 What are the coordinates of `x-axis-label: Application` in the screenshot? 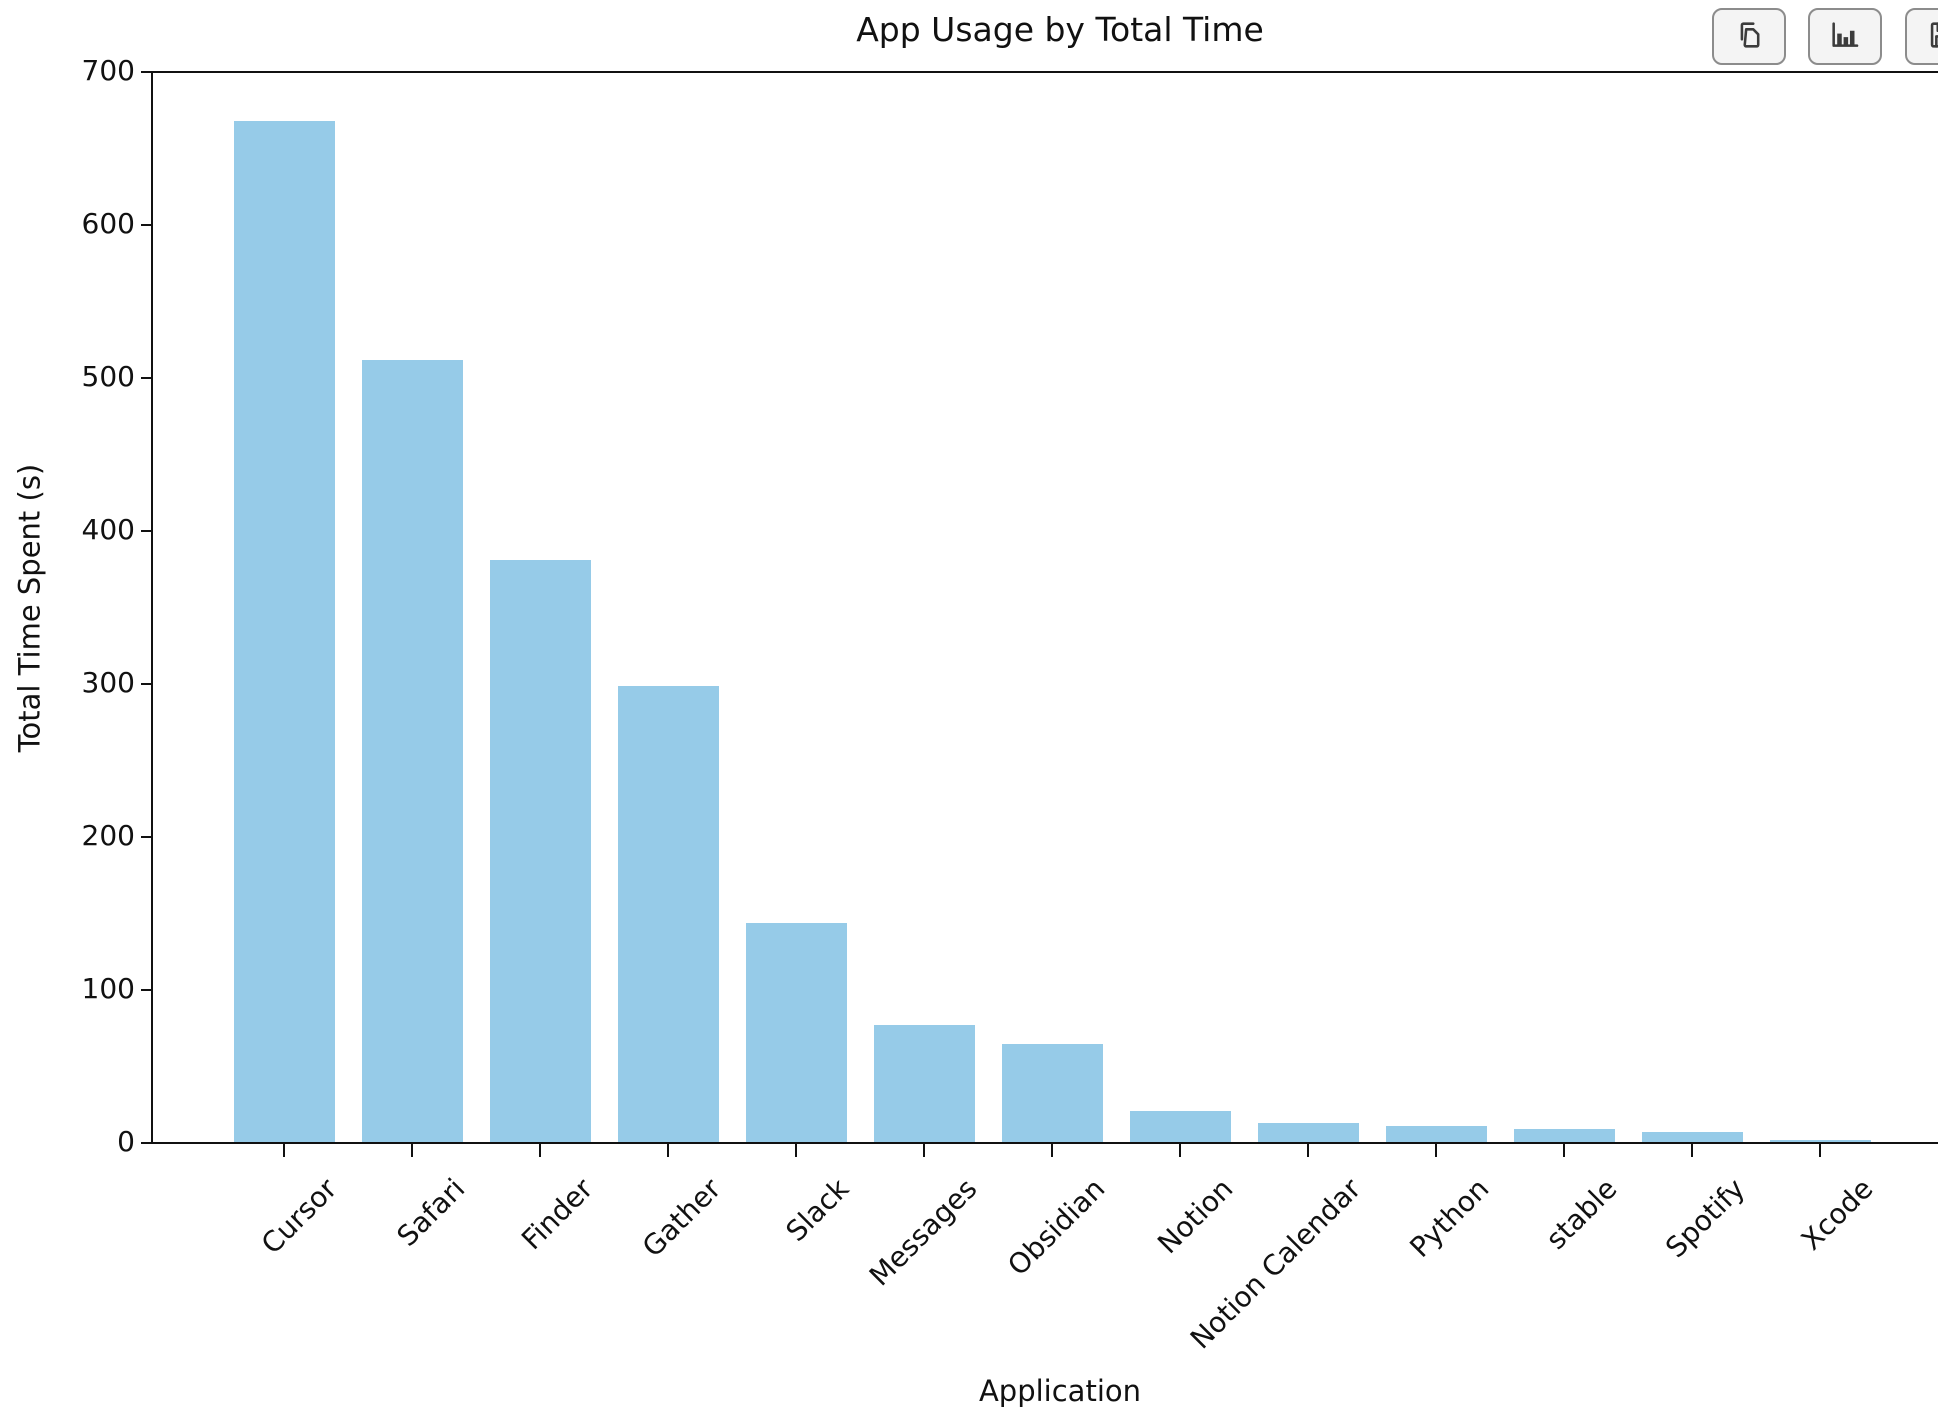 It's located at (1060, 1391).